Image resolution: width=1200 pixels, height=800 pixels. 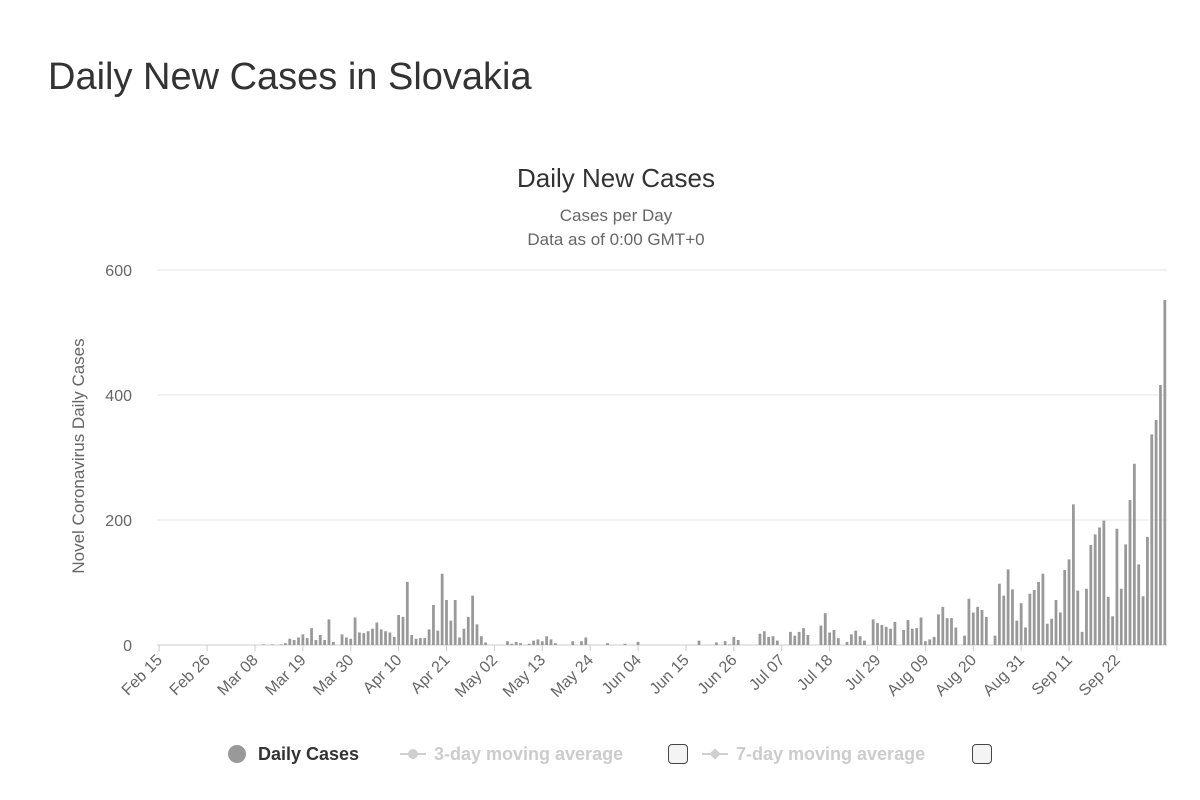 What do you see at coordinates (293, 754) in the screenshot?
I see `legend-item-daily-cases: Daily Cases` at bounding box center [293, 754].